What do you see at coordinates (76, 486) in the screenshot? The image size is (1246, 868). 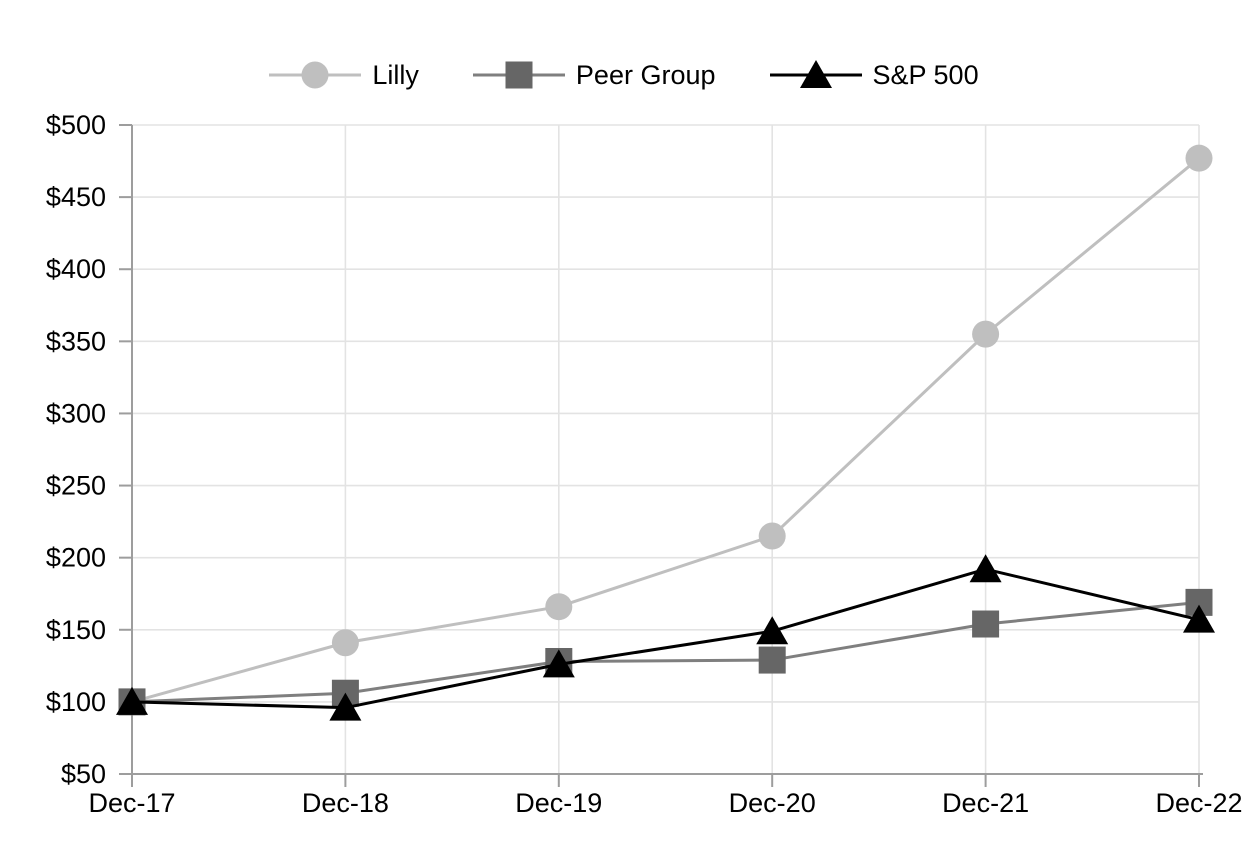 I see `y-axis-tick-label: $250` at bounding box center [76, 486].